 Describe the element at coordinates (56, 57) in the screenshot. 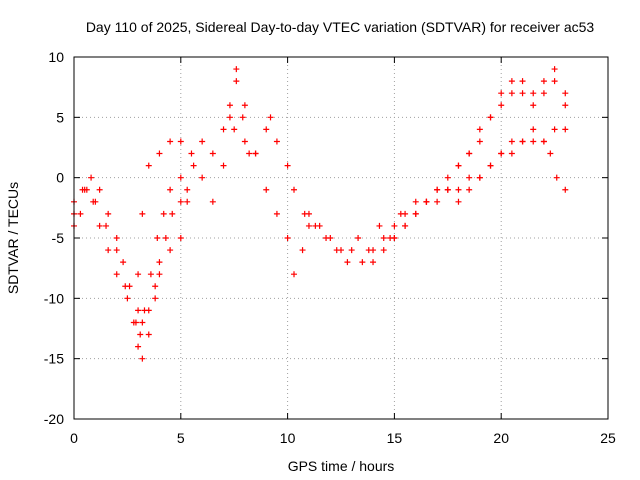

I see `y-tick-label: 10` at that location.